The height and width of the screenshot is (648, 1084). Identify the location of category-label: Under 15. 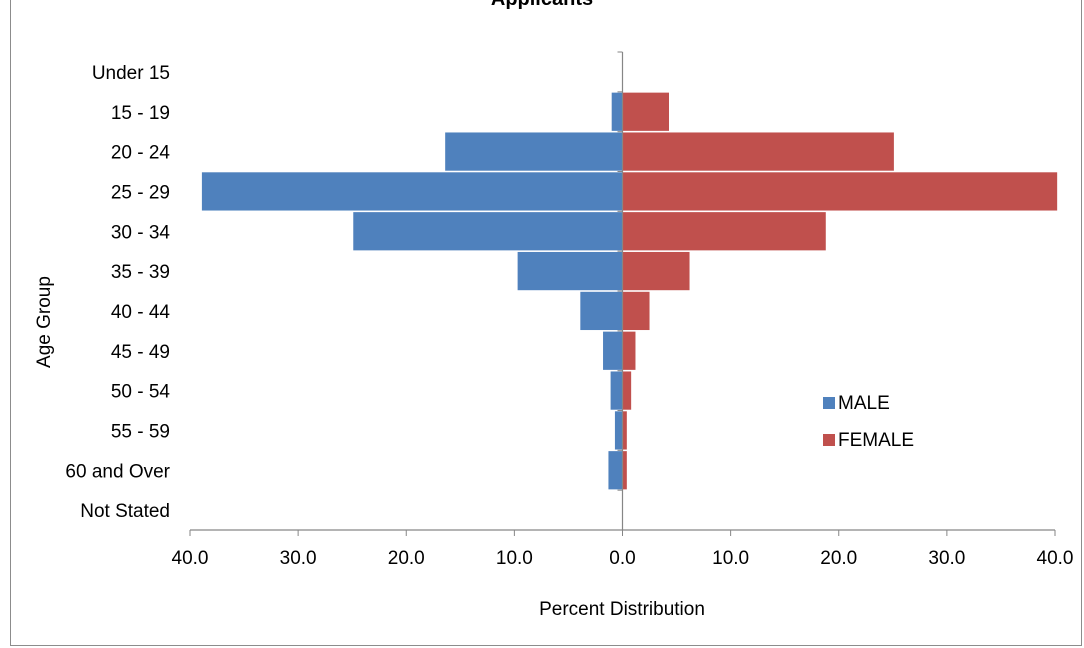
(131, 73).